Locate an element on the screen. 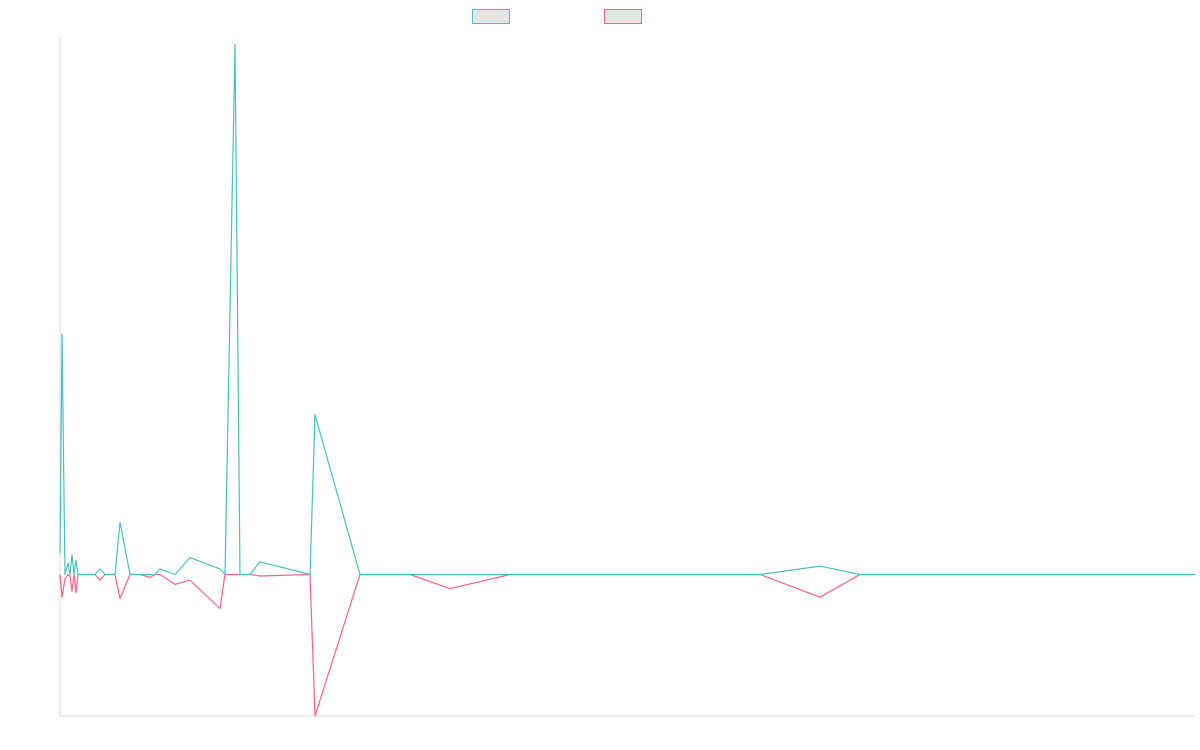  legend is located at coordinates (600, 18).